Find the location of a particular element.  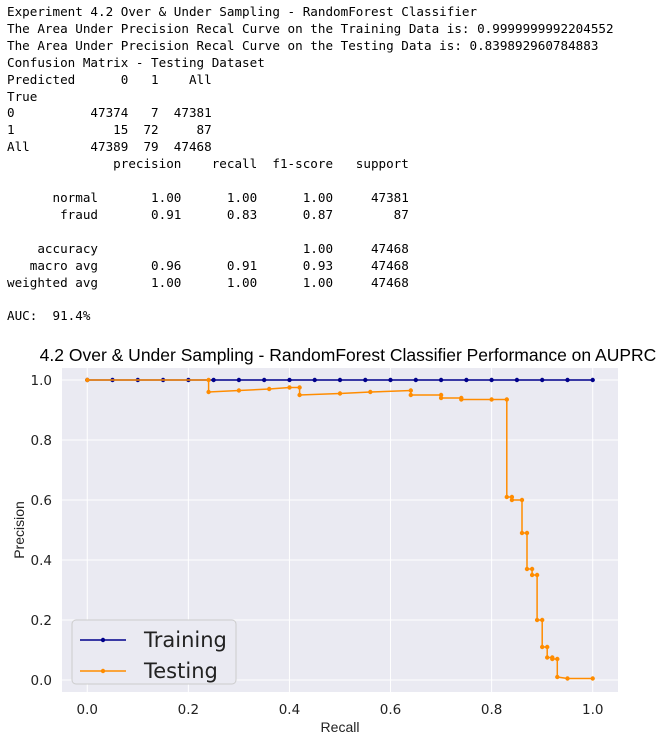

y-tick-label: 1.0 is located at coordinates (41, 381).